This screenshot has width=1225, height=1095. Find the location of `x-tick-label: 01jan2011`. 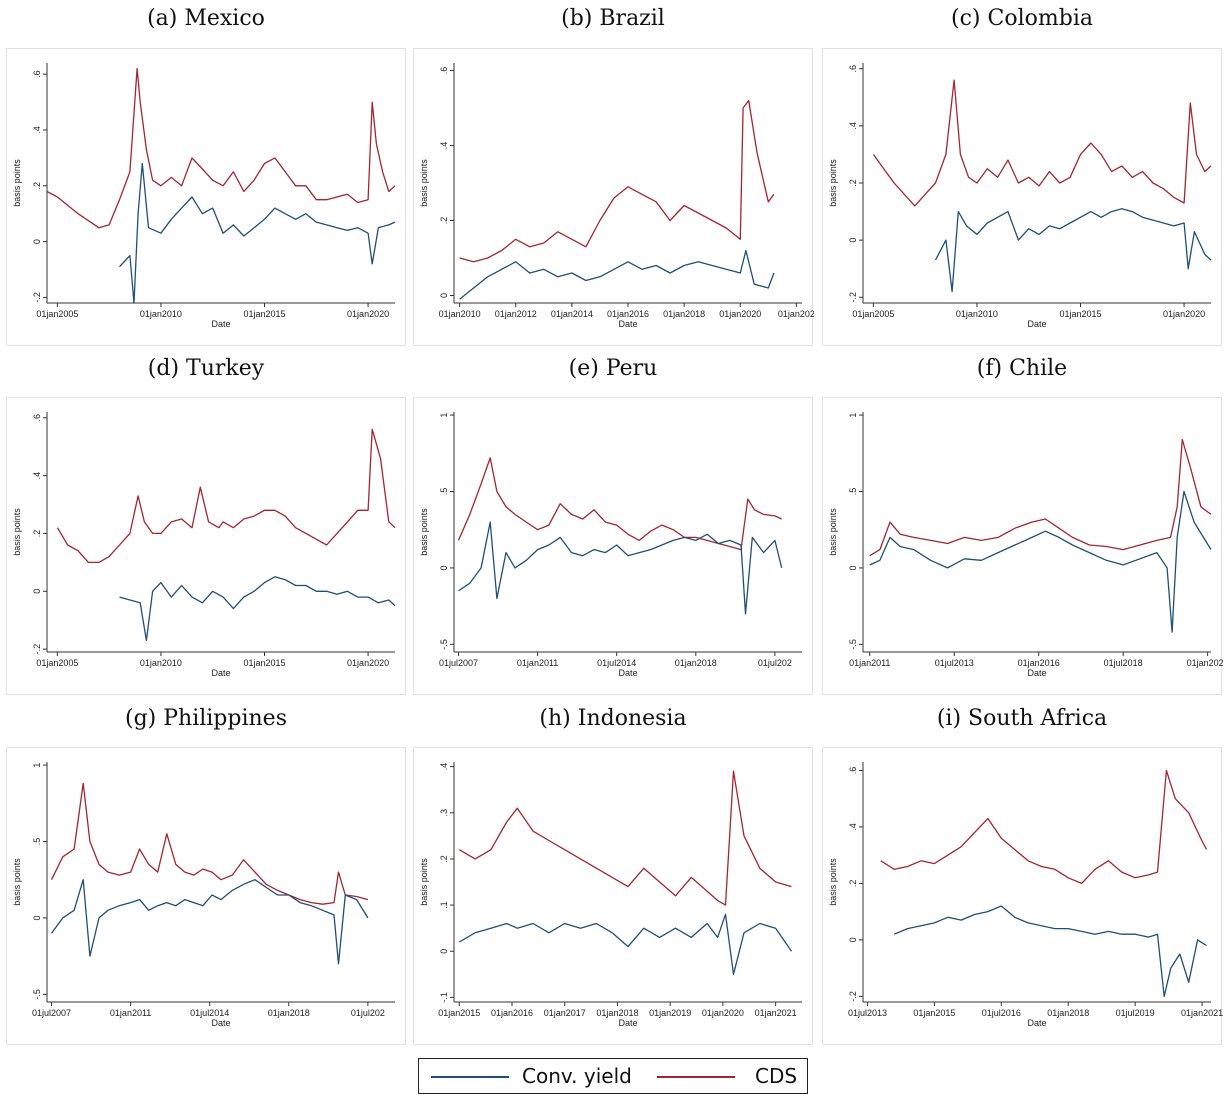

x-tick-label: 01jan2011 is located at coordinates (130, 1013).